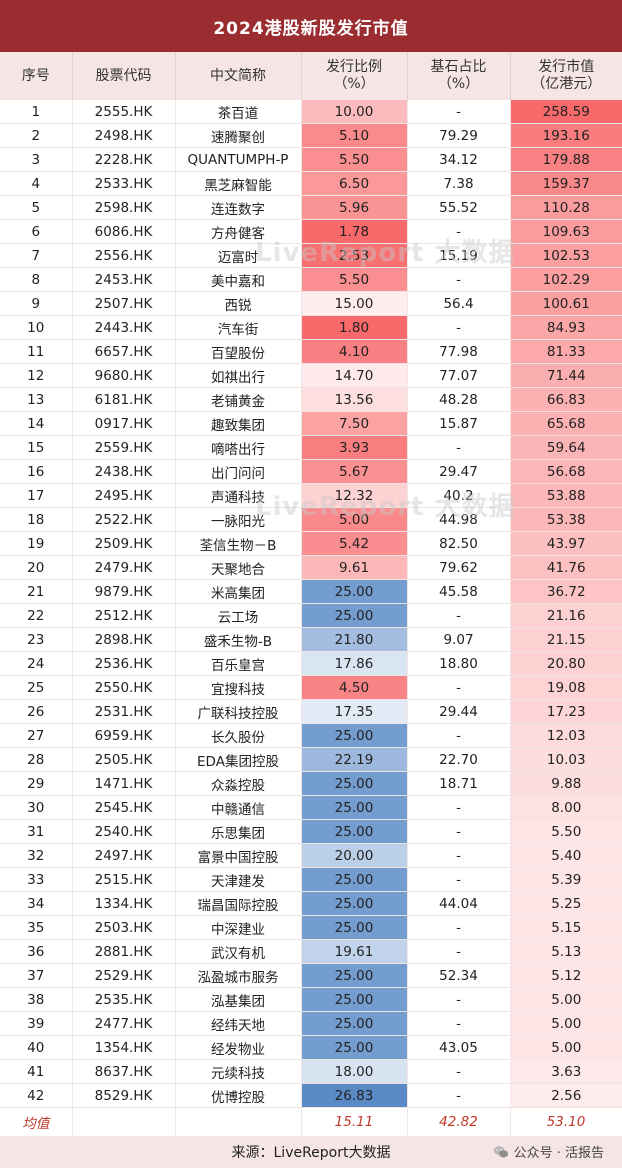  Describe the element at coordinates (566, 207) in the screenshot. I see `market-value: 110.28` at that location.